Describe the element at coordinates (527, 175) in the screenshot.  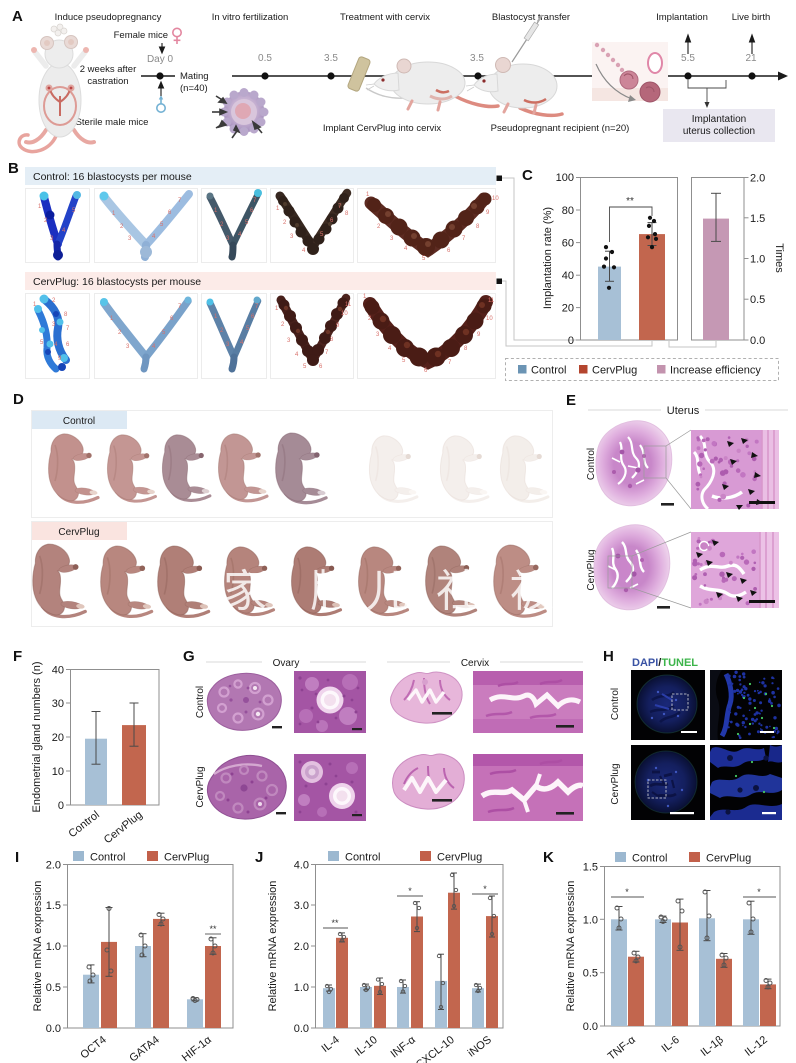
I see `svg-text: C` at that location.